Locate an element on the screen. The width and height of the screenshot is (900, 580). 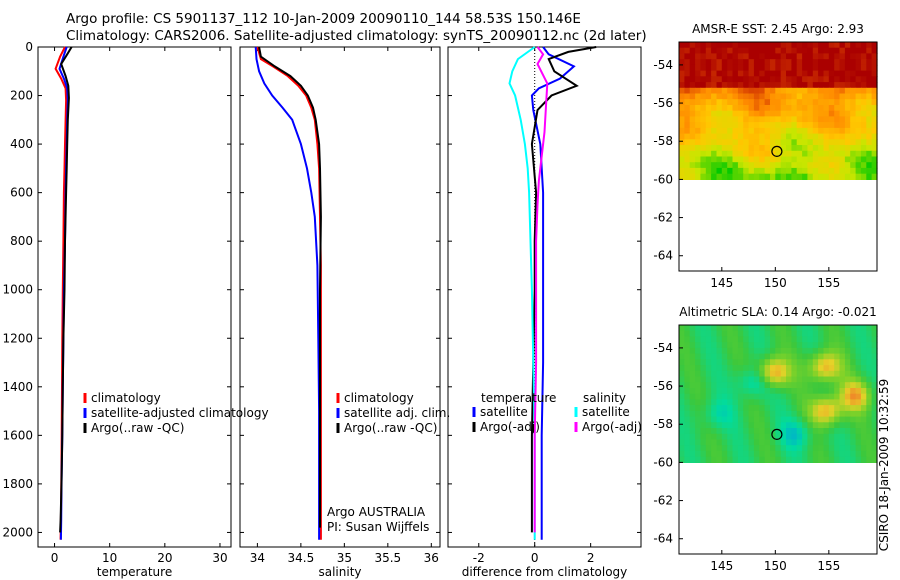
map-frame is located at coordinates (778, 156).